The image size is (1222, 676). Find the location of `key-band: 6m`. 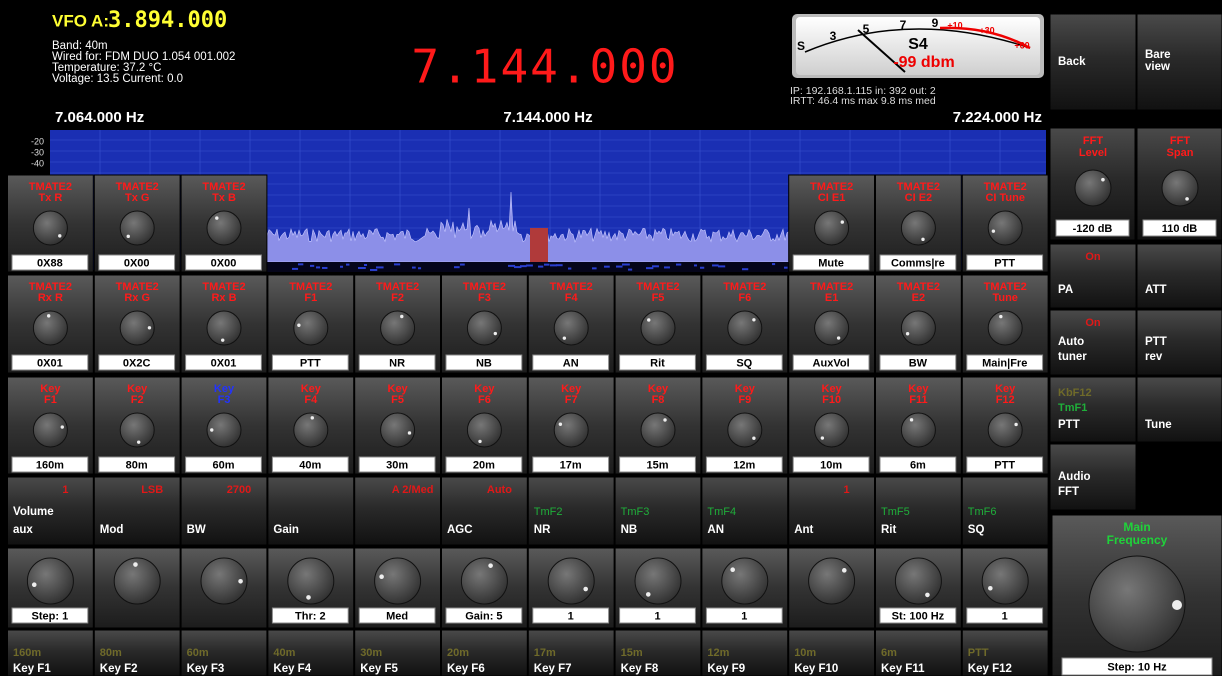

key-band: 6m is located at coordinates (889, 653).